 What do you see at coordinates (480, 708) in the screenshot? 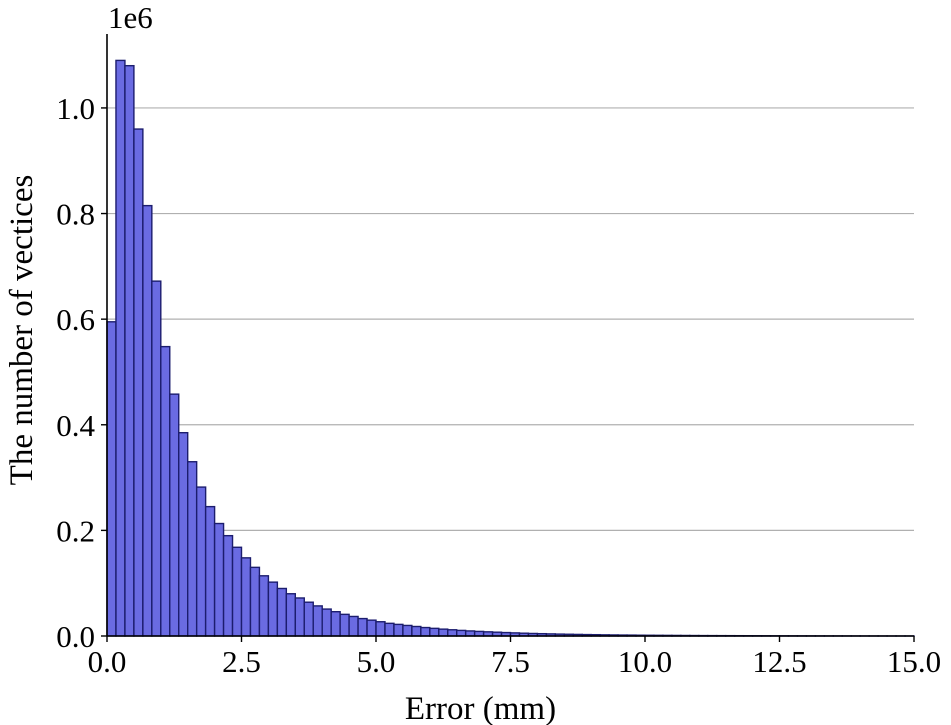
I see `x-axis-label: Error (mm)` at bounding box center [480, 708].